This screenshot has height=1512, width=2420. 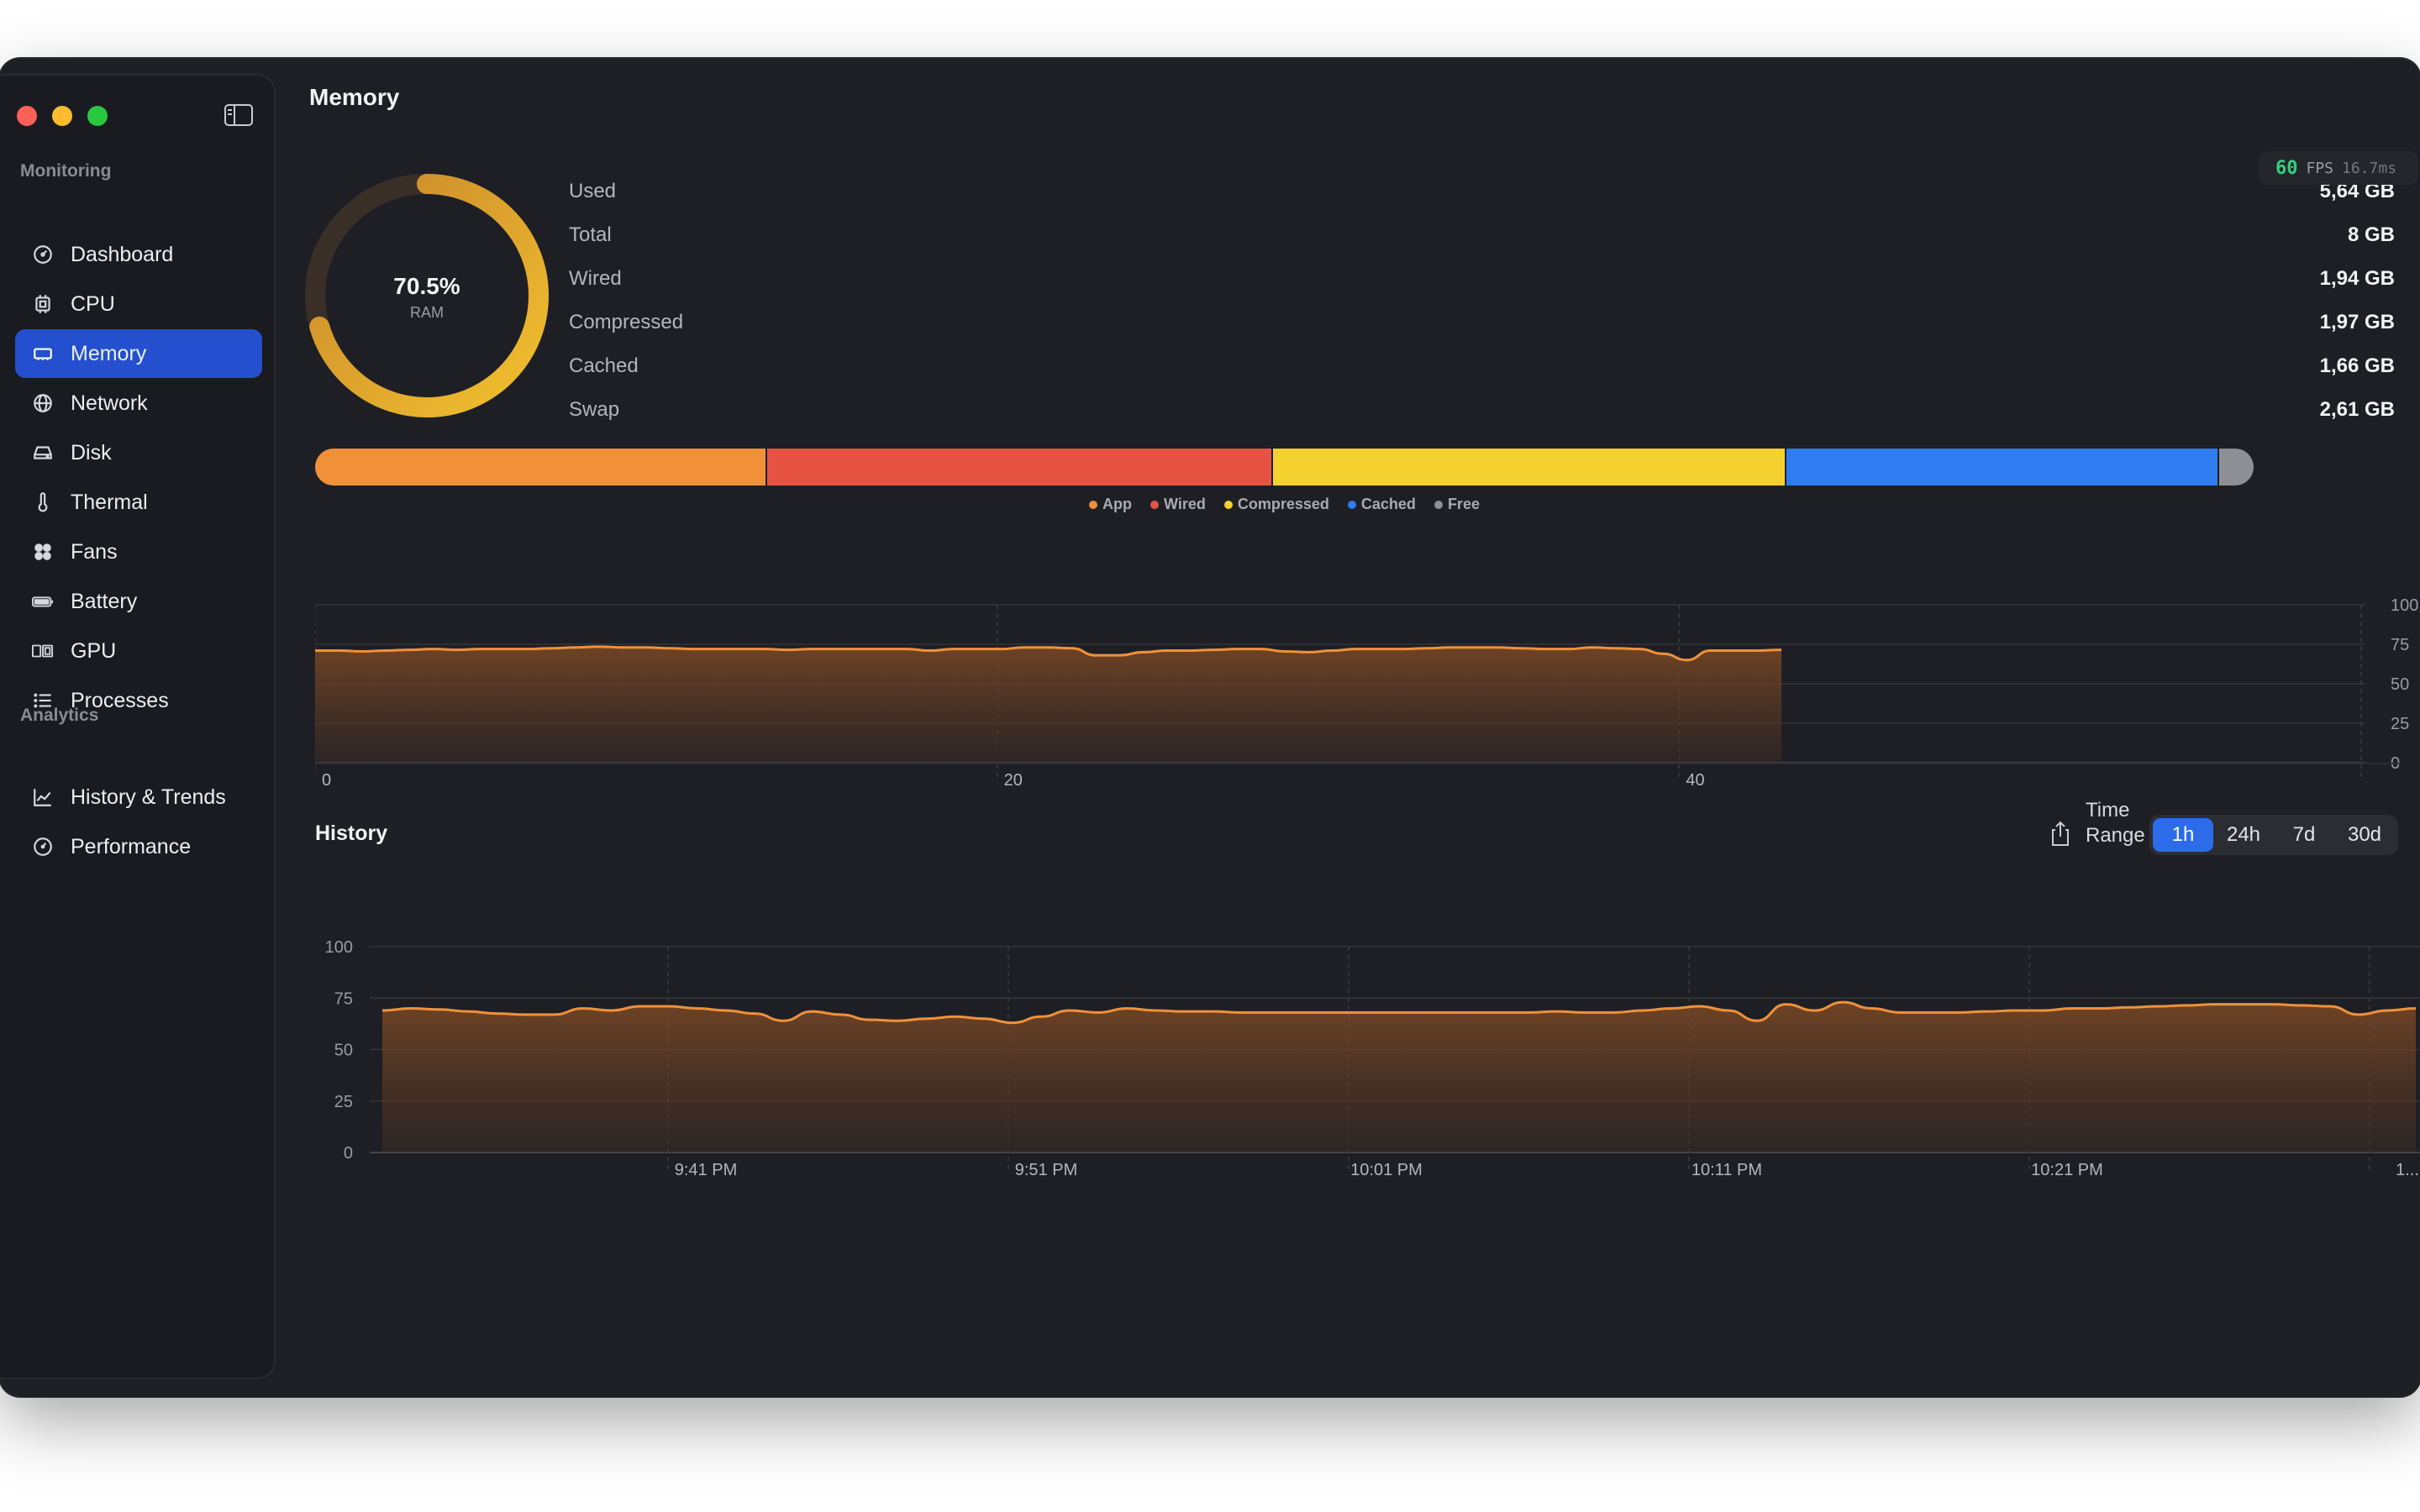 I want to click on fps-value: 60, so click(x=2286, y=168).